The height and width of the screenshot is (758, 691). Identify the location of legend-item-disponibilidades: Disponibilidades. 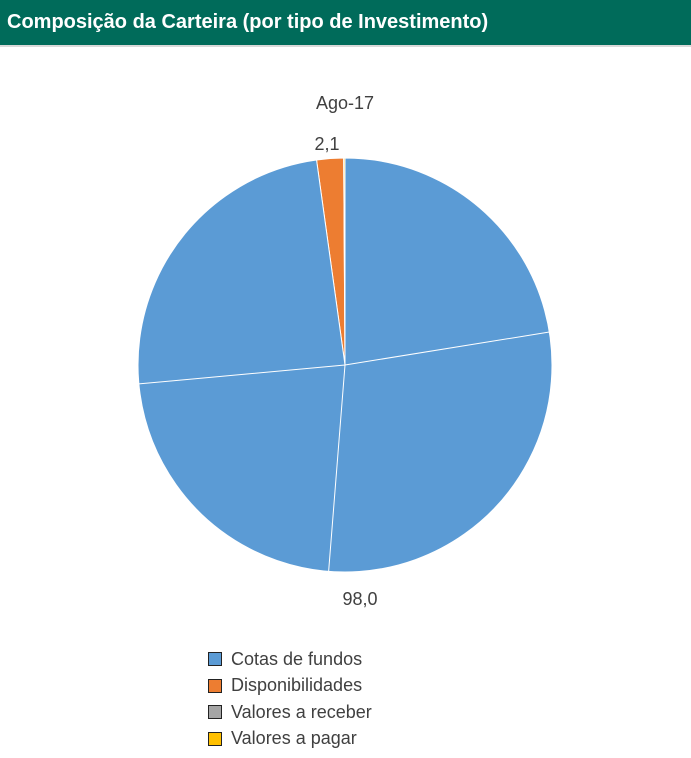
(290, 686).